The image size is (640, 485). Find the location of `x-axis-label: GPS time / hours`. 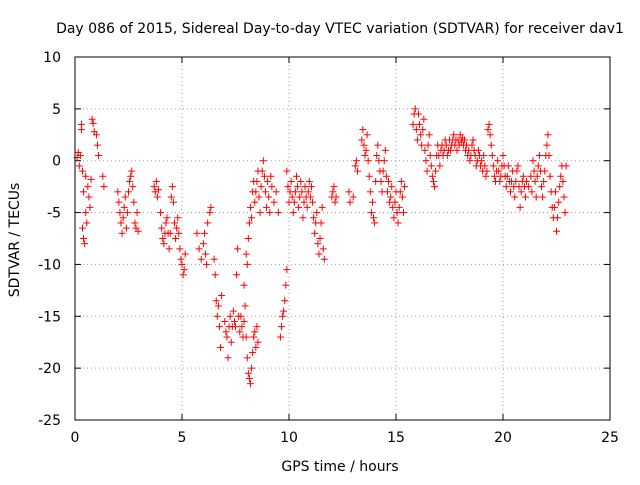

x-axis-label: GPS time / hours is located at coordinates (339, 467).